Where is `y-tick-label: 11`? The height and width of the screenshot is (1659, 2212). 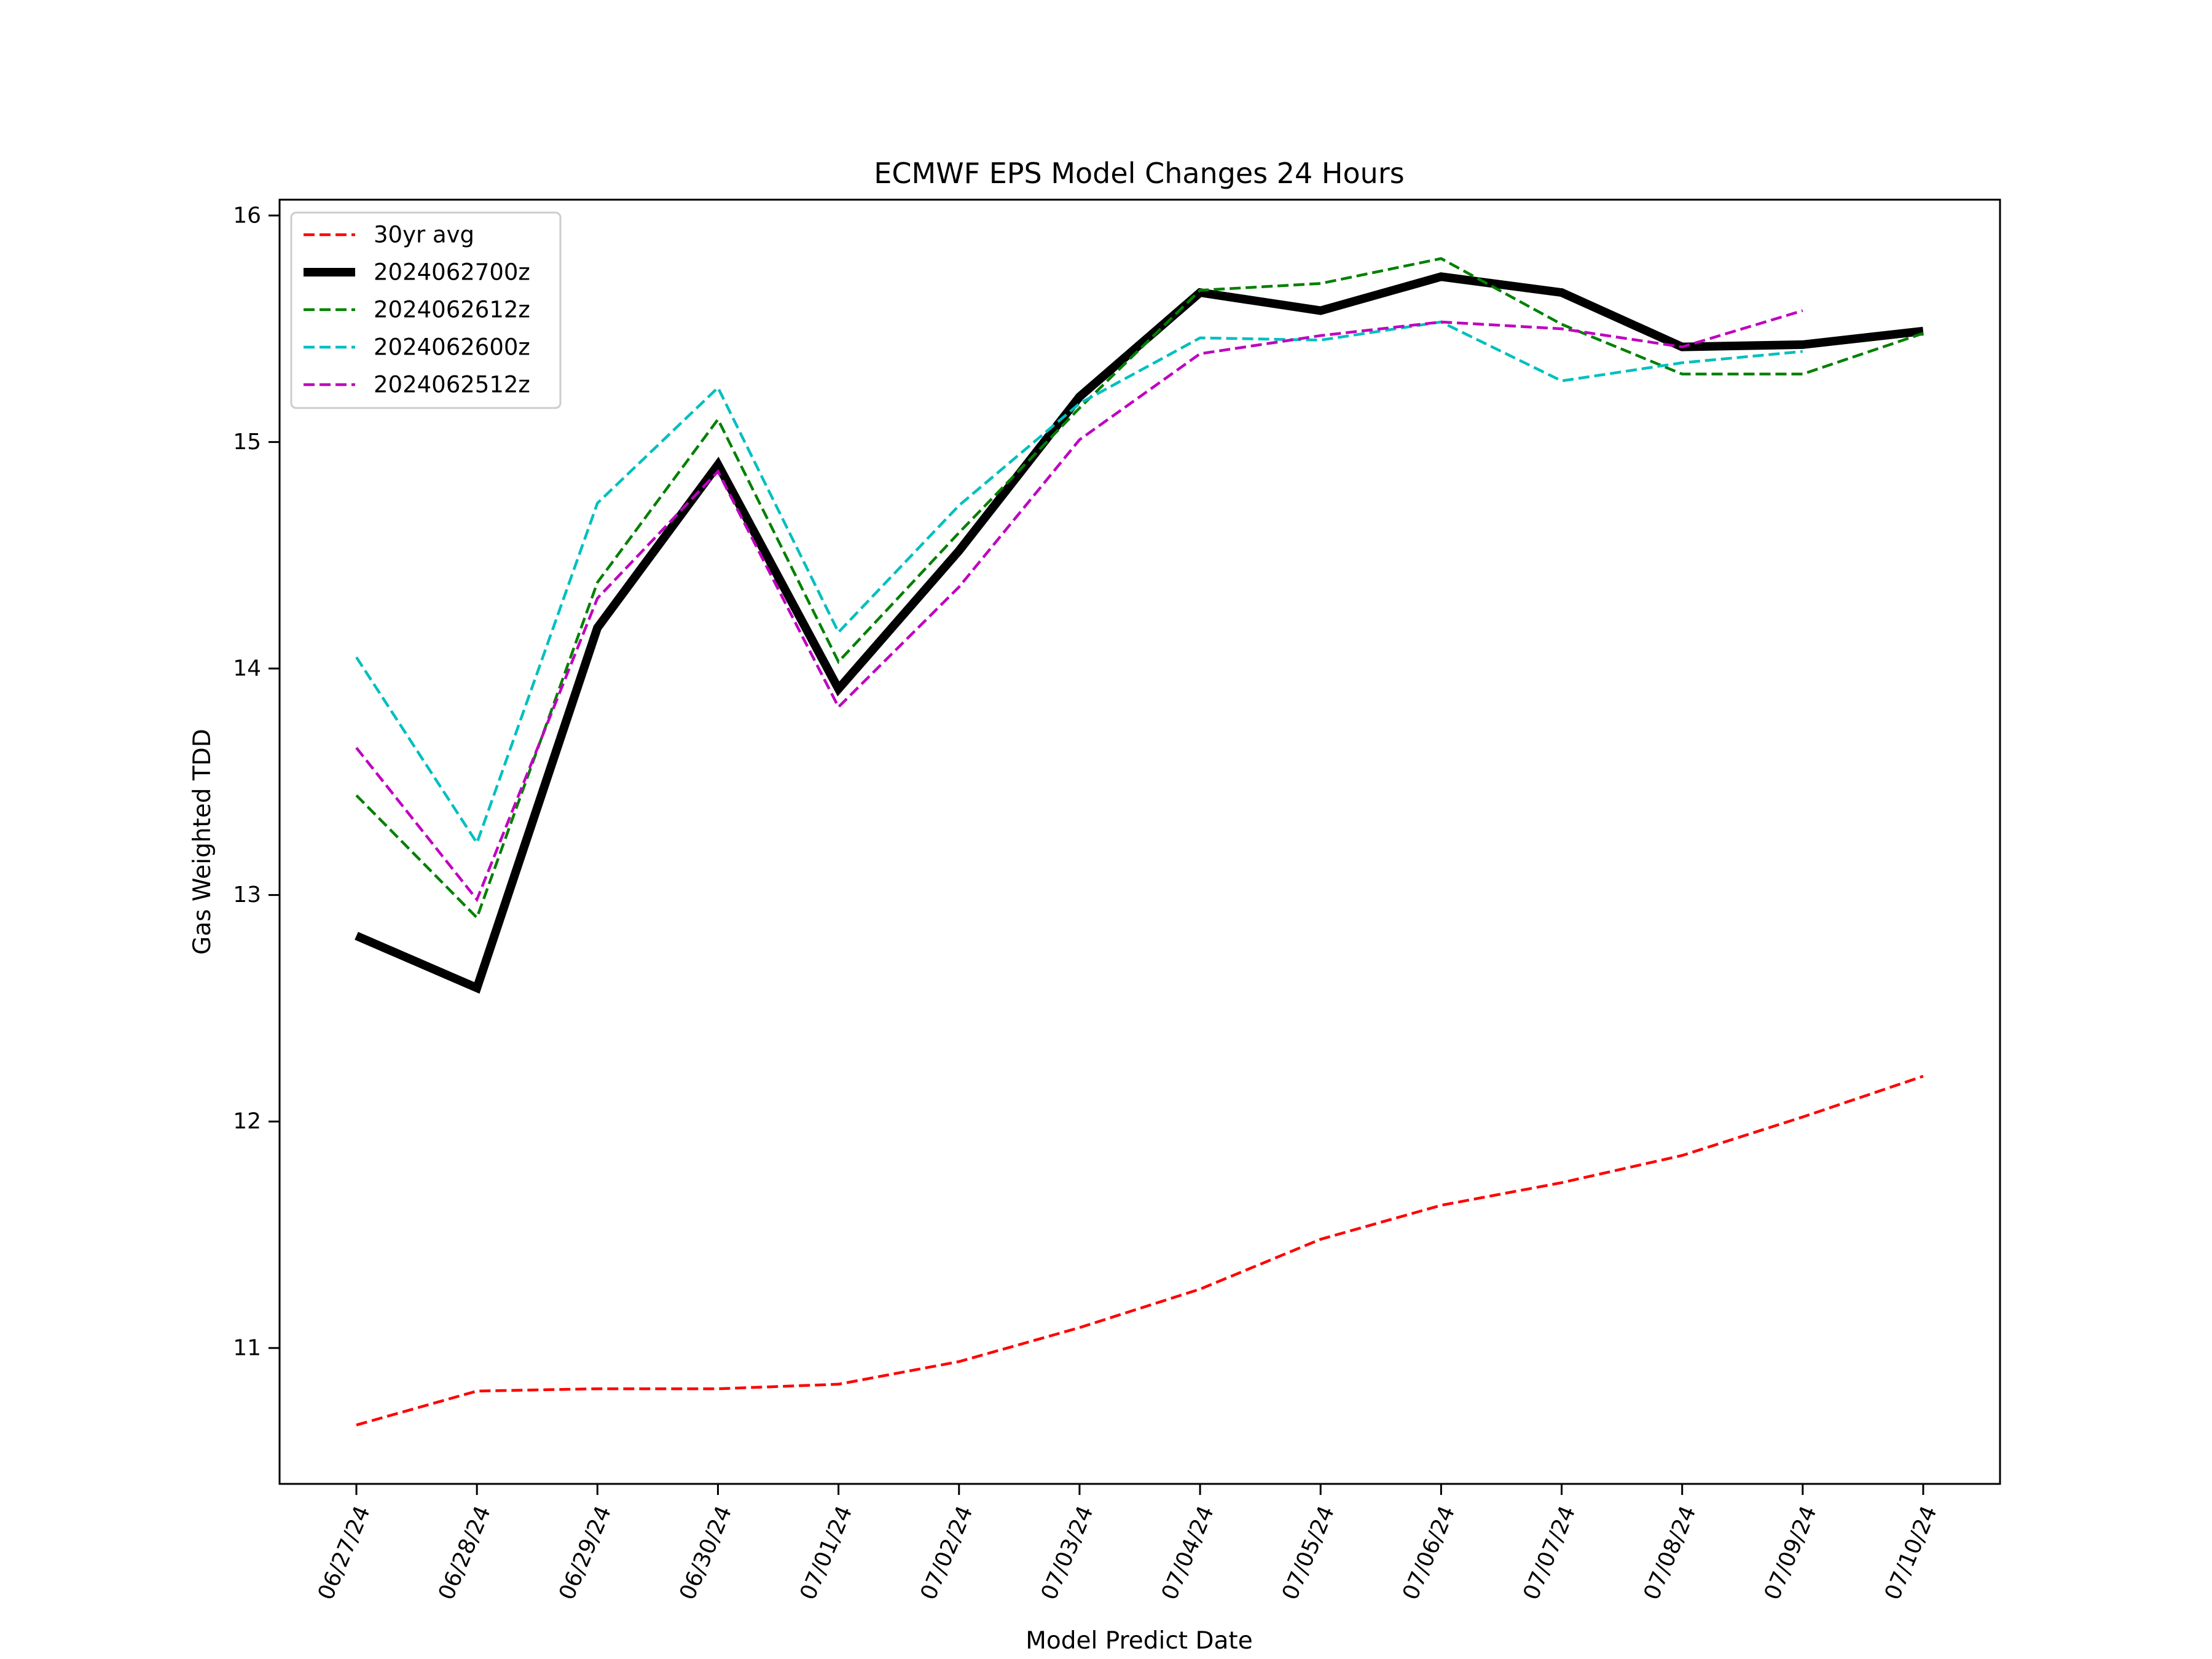 y-tick-label: 11 is located at coordinates (247, 1347).